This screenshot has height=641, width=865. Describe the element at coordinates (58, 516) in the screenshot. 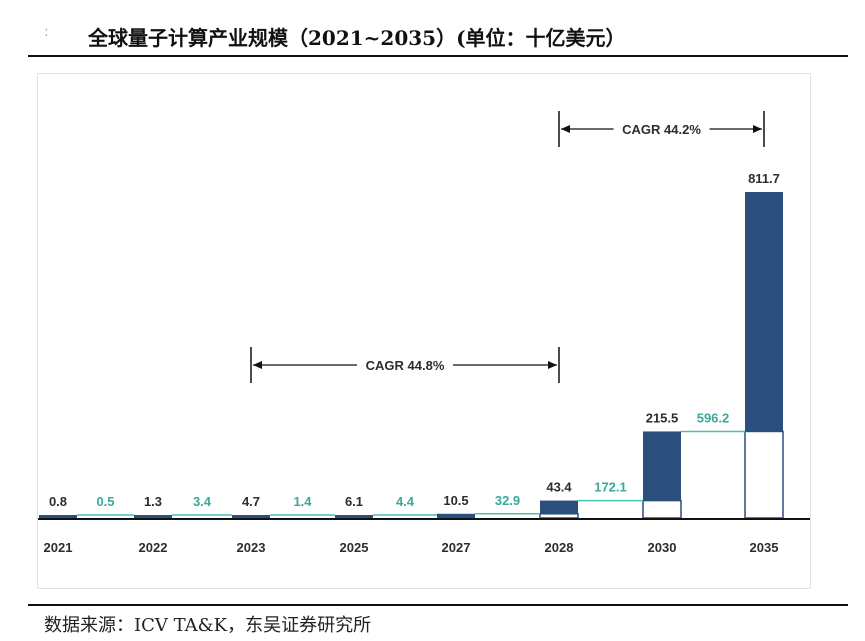

I see `bar-2021` at that location.